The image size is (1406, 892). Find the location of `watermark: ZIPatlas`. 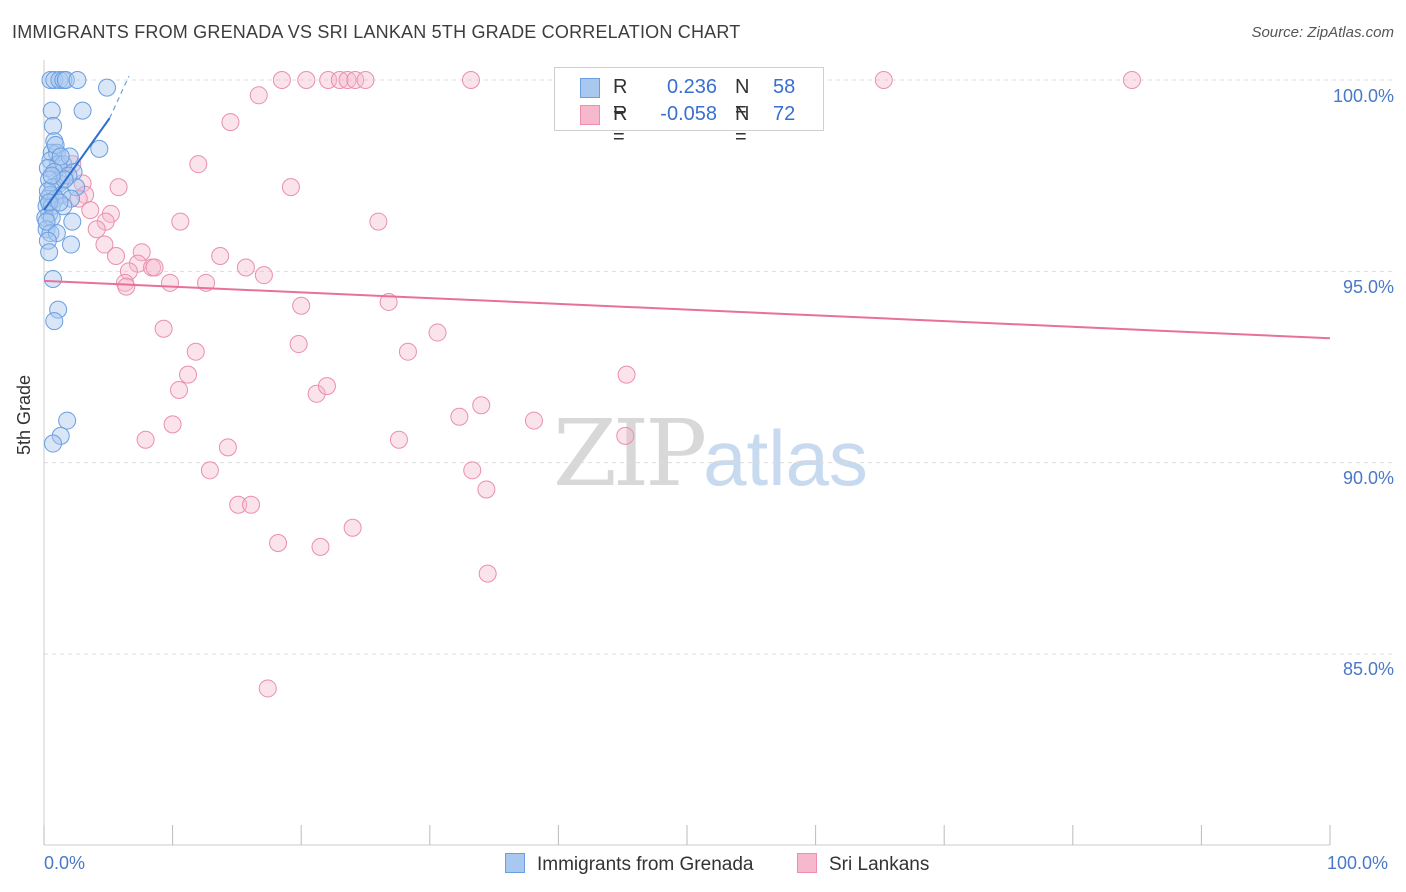

watermark: ZIPatlas is located at coordinates (710, 453).